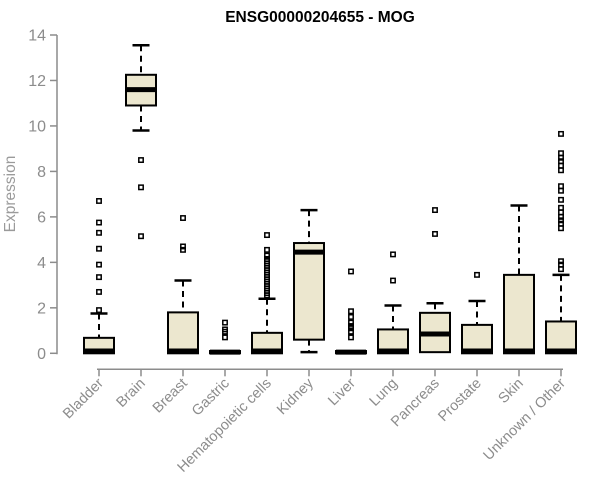 This screenshot has width=600, height=500. Describe the element at coordinates (131, 393) in the screenshot. I see `x-tick-label: Brain` at that location.